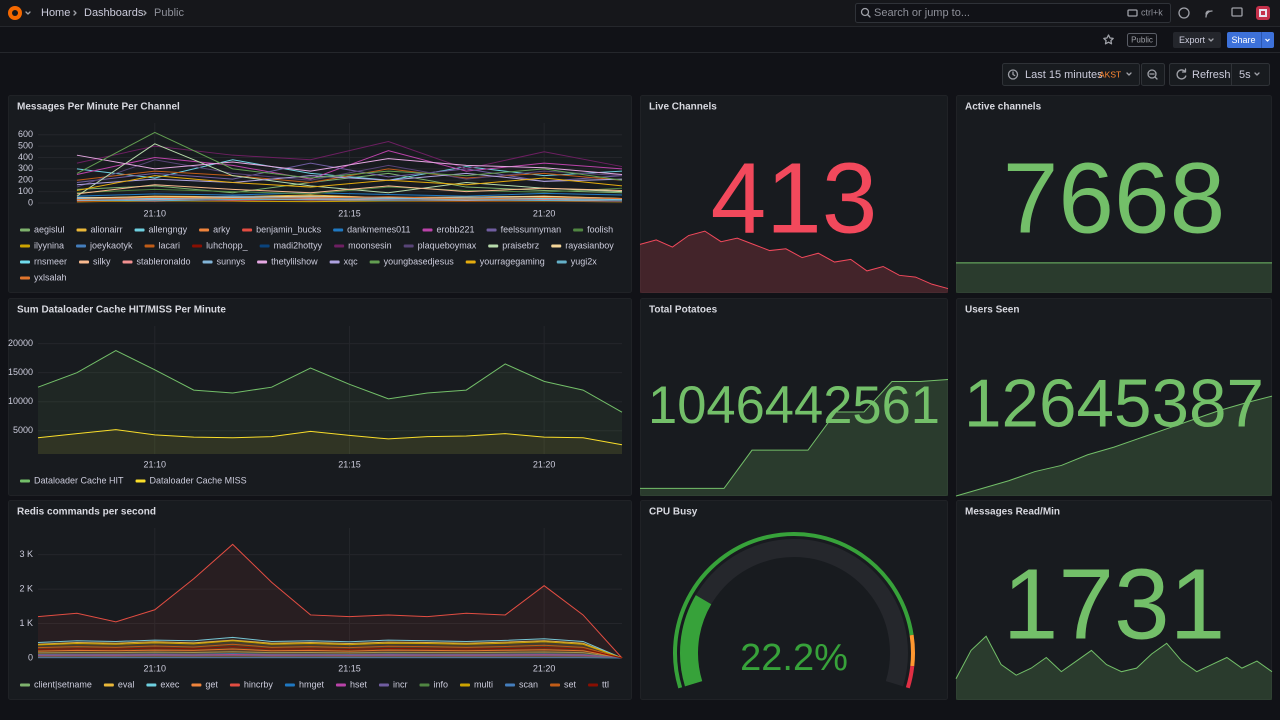 The image size is (1280, 720). What do you see at coordinates (298, 245) in the screenshot?
I see `legend-label: madi2hottyy` at bounding box center [298, 245].